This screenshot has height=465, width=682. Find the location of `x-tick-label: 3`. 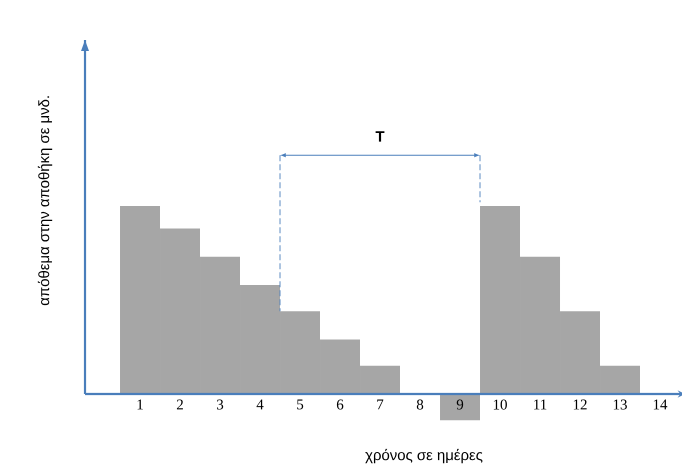

x-tick-label: 3 is located at coordinates (220, 405).